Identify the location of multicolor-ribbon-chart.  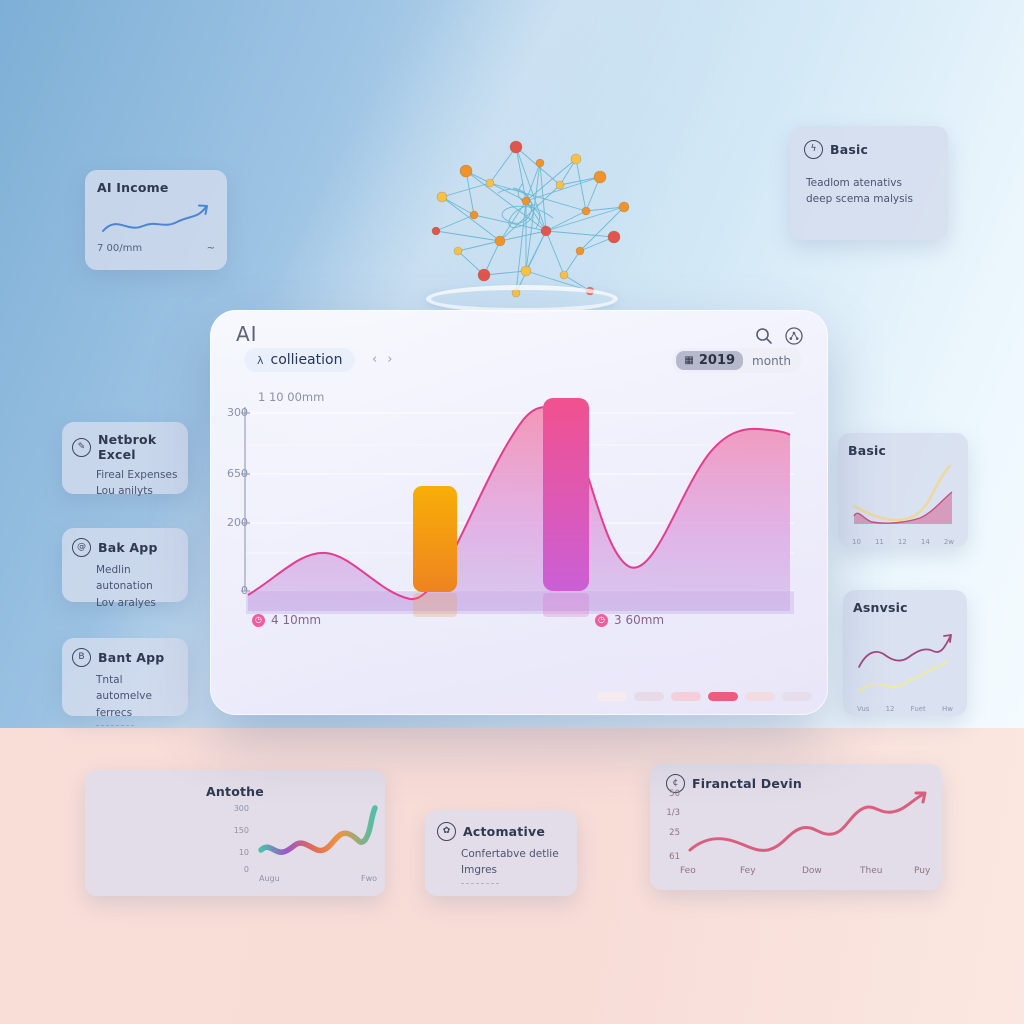
(318, 830).